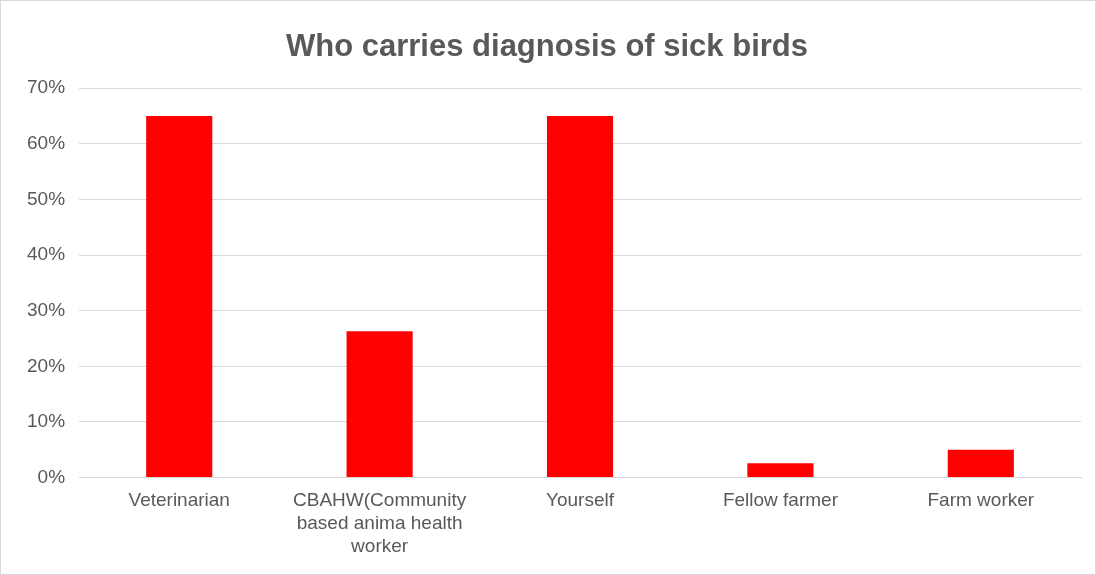 Image resolution: width=1096 pixels, height=575 pixels. Describe the element at coordinates (51, 476) in the screenshot. I see `y-tick-label: 0%` at that location.